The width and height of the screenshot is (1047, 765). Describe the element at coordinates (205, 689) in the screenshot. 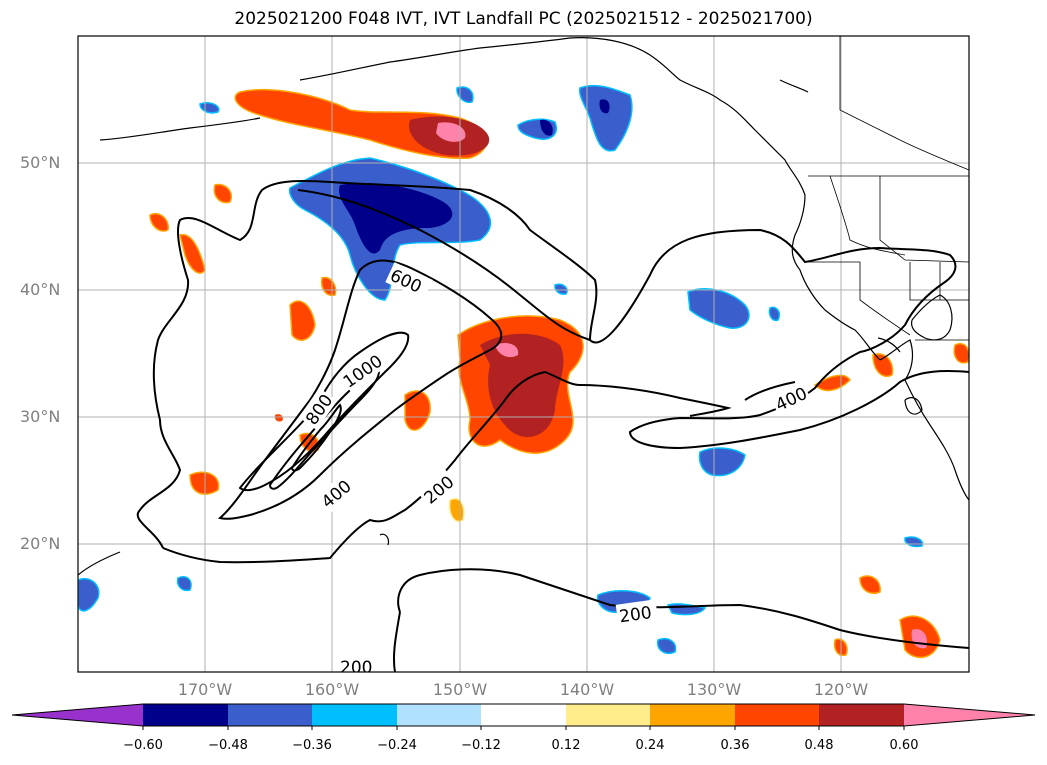

I see `lon-label: 170°W` at that location.